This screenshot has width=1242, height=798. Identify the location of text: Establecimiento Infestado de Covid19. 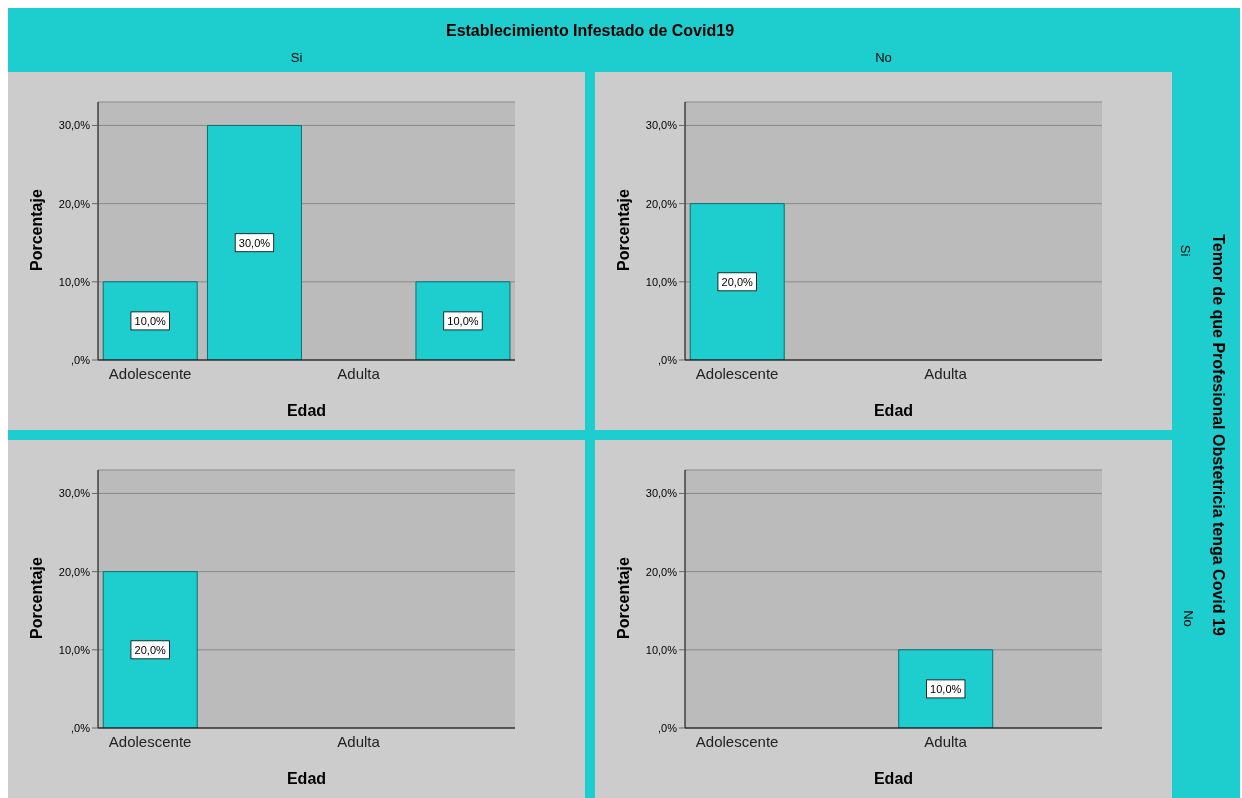
(590, 31).